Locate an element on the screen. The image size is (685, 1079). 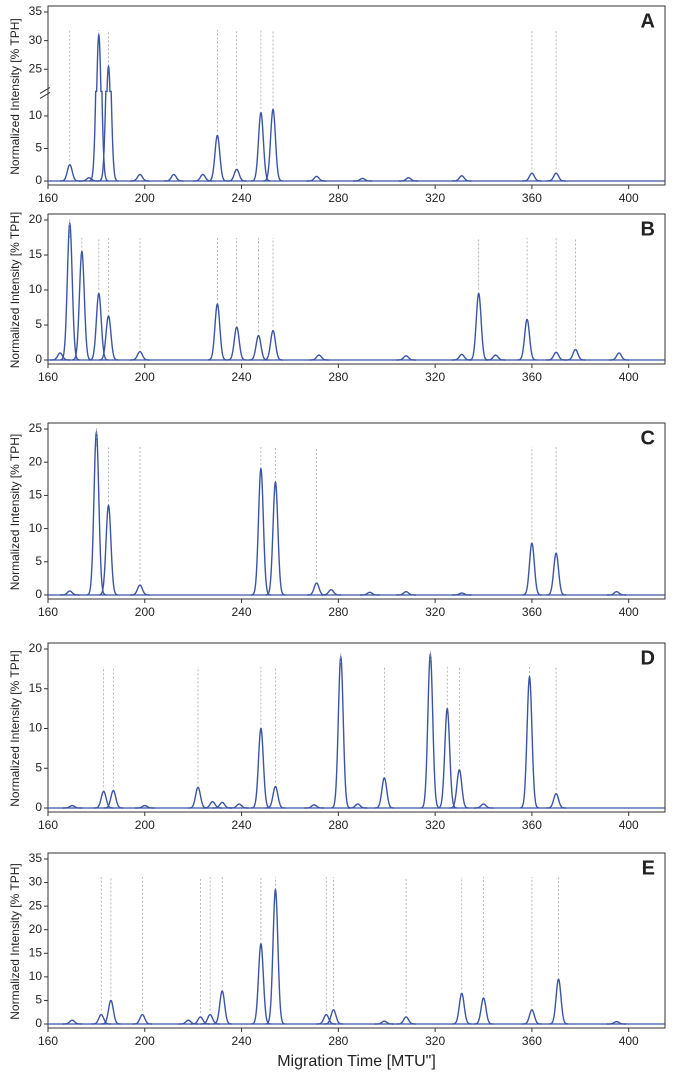
y-tick-label: 35 is located at coordinates (36, 11).